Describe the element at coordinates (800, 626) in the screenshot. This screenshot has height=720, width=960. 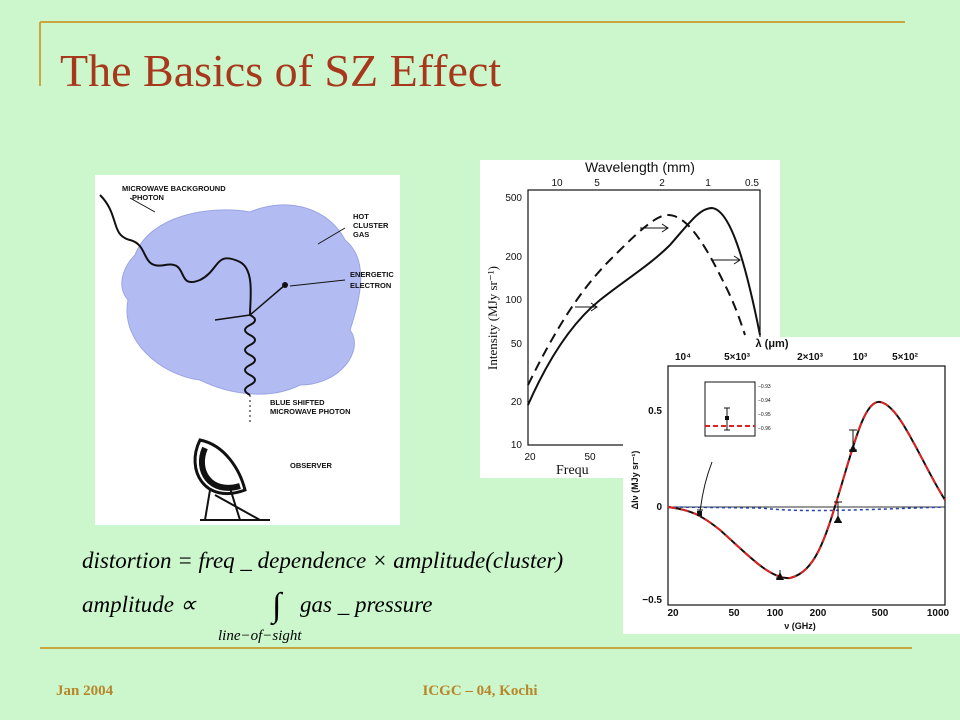
I see `axis-title: ν (GHz)` at that location.